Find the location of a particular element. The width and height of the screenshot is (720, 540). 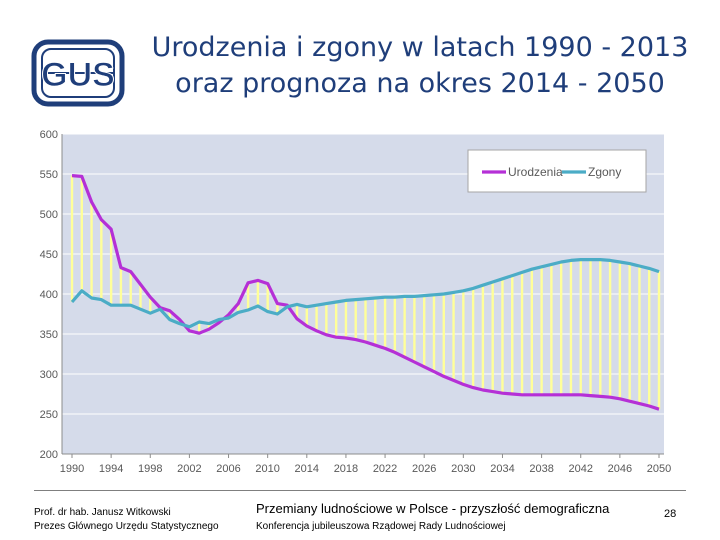

gus-logo-text: GUS is located at coordinates (78, 75).